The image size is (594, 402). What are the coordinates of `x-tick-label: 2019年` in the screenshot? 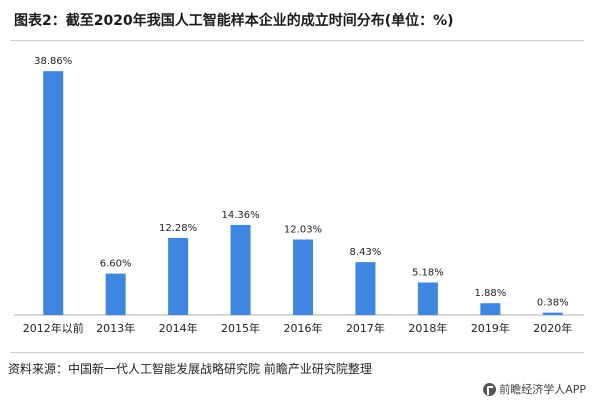 It's located at (490, 328).